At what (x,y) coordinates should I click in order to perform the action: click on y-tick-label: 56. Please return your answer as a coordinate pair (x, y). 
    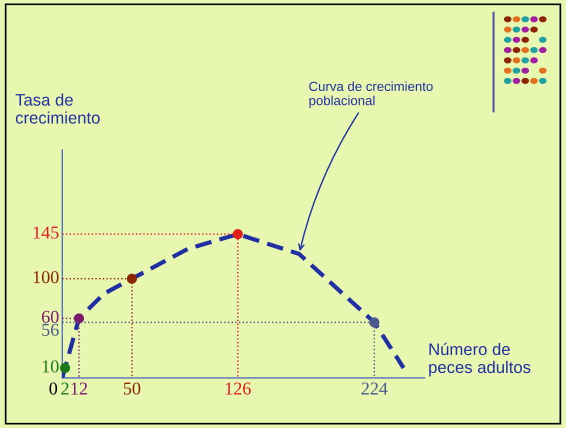
    Looking at the image, I should click on (50, 330).